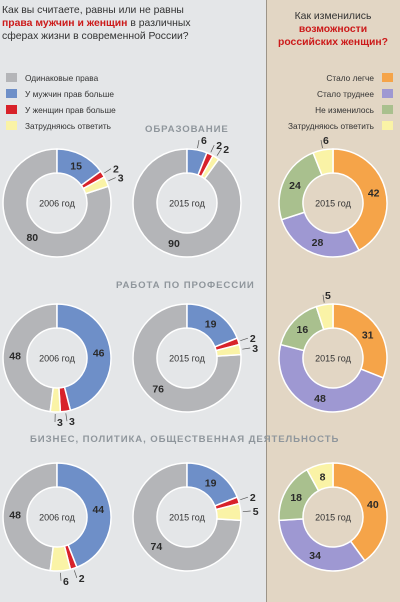 Image resolution: width=400 pixels, height=602 pixels. What do you see at coordinates (374, 194) in the screenshot?
I see `slice-value-label: 42` at bounding box center [374, 194].